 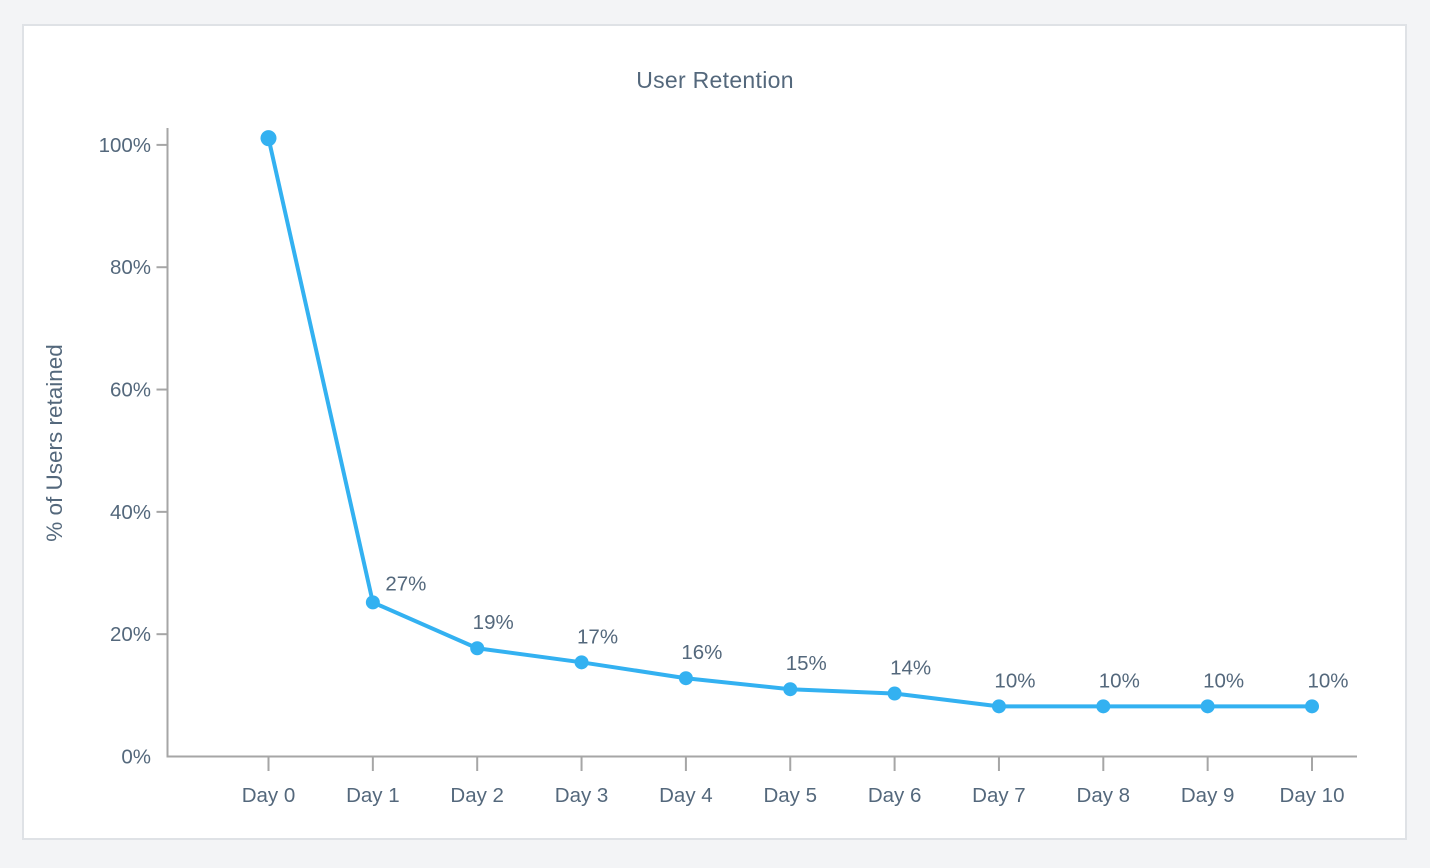 What do you see at coordinates (125, 145) in the screenshot?
I see `y-axis-tick-label: 100%` at bounding box center [125, 145].